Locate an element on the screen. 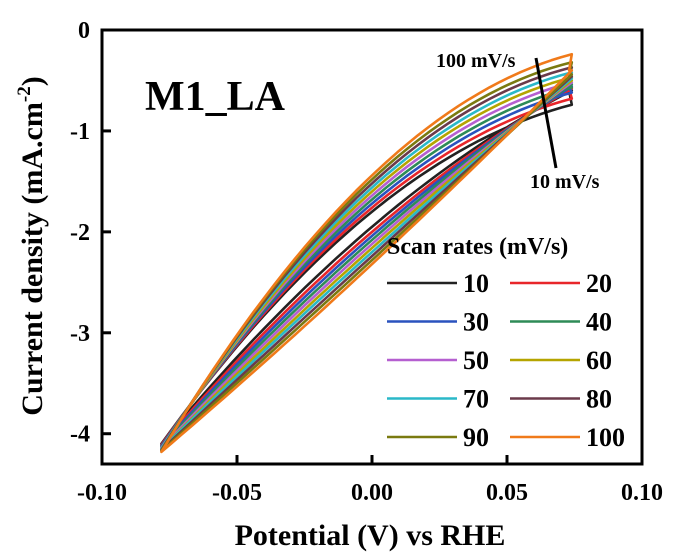  y-tick-label: -3 is located at coordinates (80, 334).